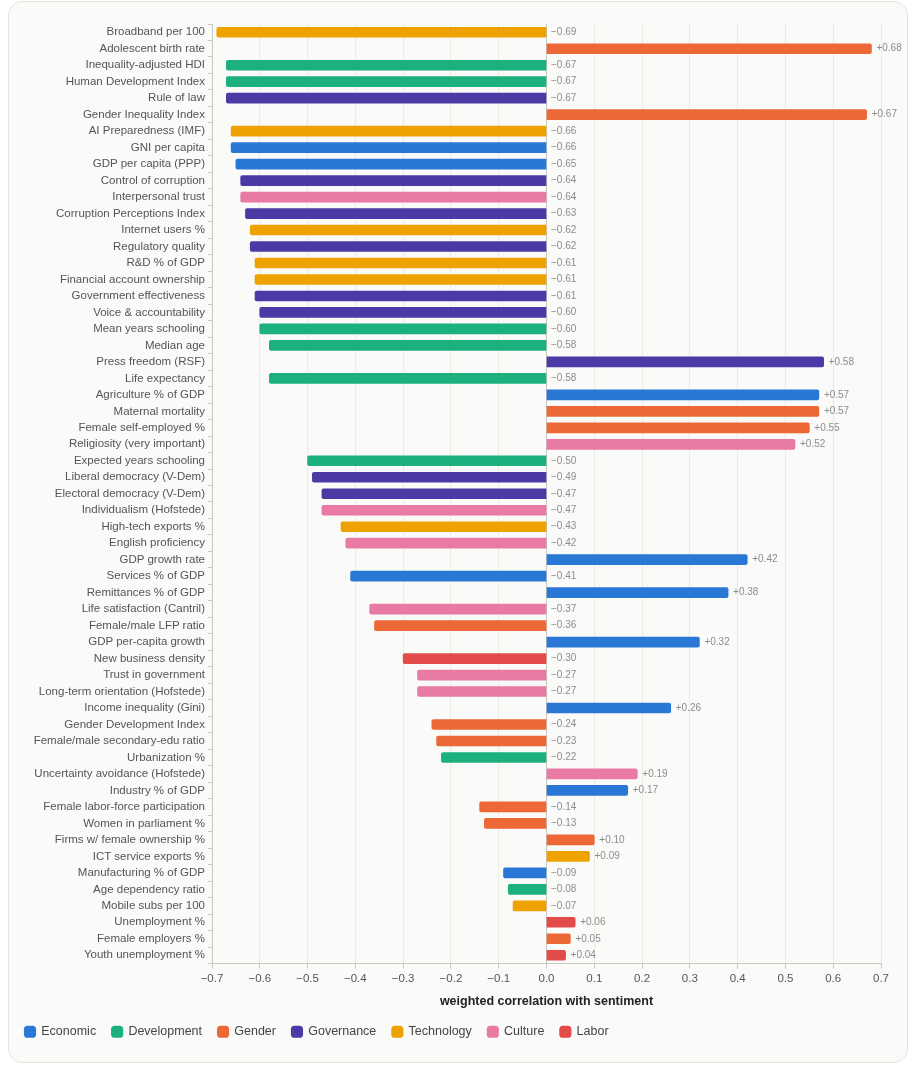 Image resolution: width=916 pixels, height=1066 pixels. Describe the element at coordinates (137, 443) in the screenshot. I see `y-tick-label: Religiosity (very important)` at that location.